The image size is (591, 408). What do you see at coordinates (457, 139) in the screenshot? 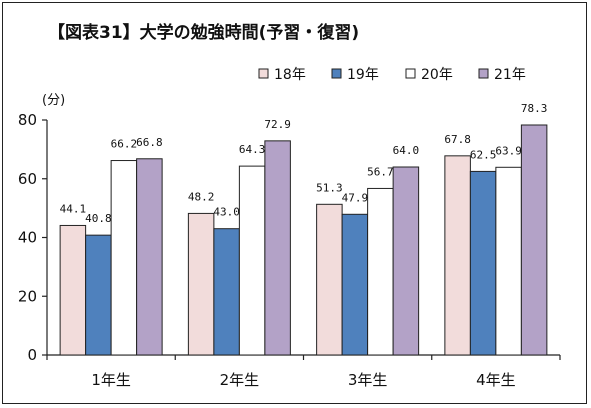
I see `data-label: 67.8` at bounding box center [457, 139].